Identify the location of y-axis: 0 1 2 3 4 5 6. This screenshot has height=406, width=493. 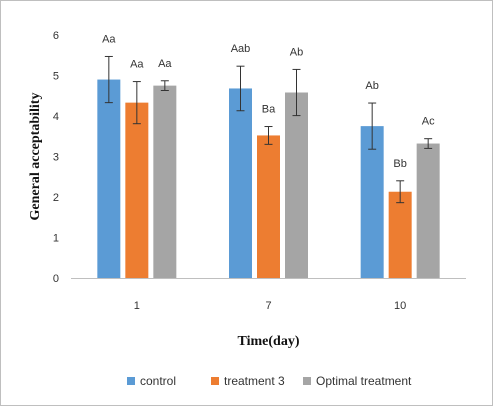
(56, 157).